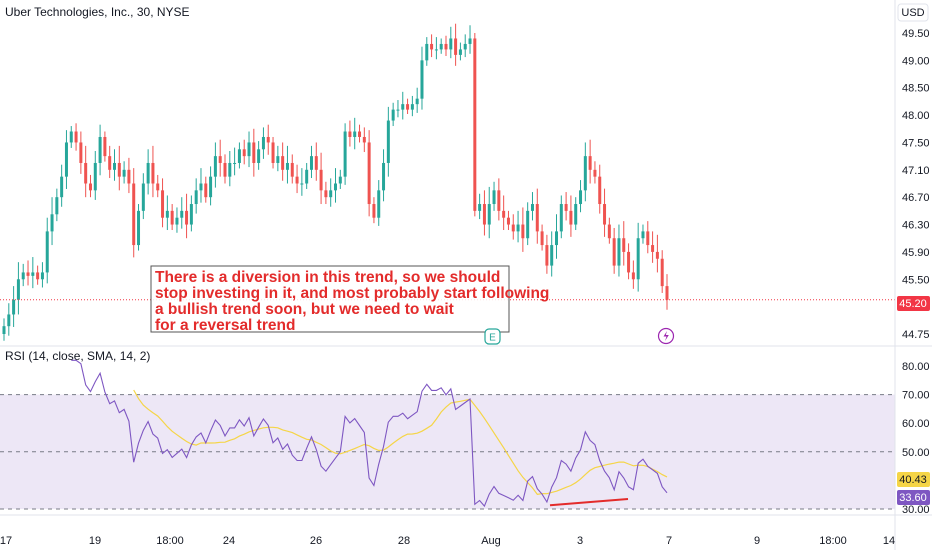 The width and height of the screenshot is (932, 550). I want to click on price-tick-label: 46.70, so click(916, 198).